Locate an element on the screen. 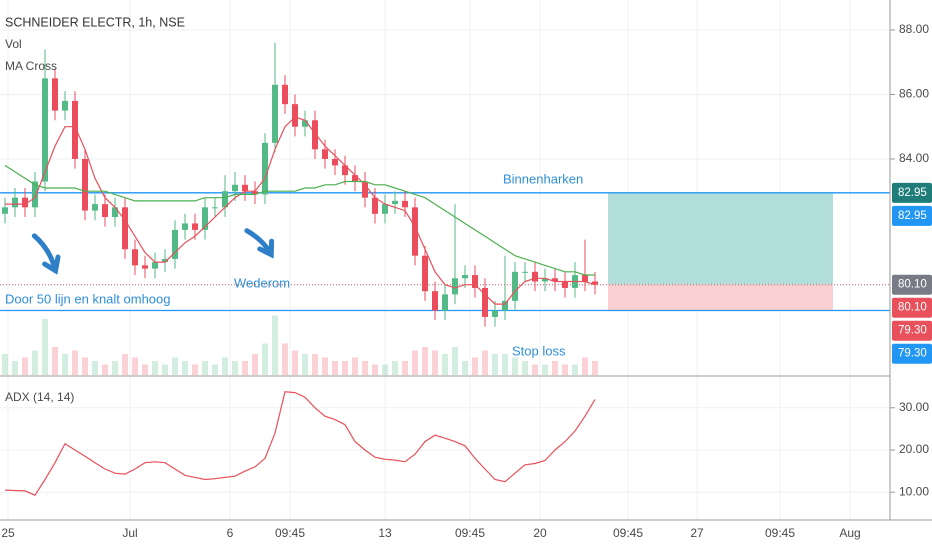  y-tick-label: 30.00 is located at coordinates (914, 407).